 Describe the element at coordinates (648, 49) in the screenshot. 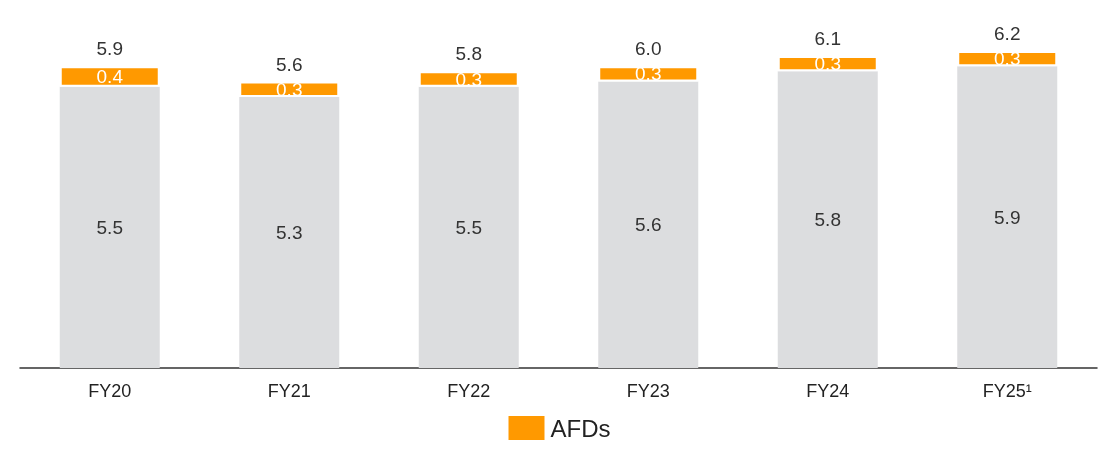

I see `total-label: 6.0` at that location.